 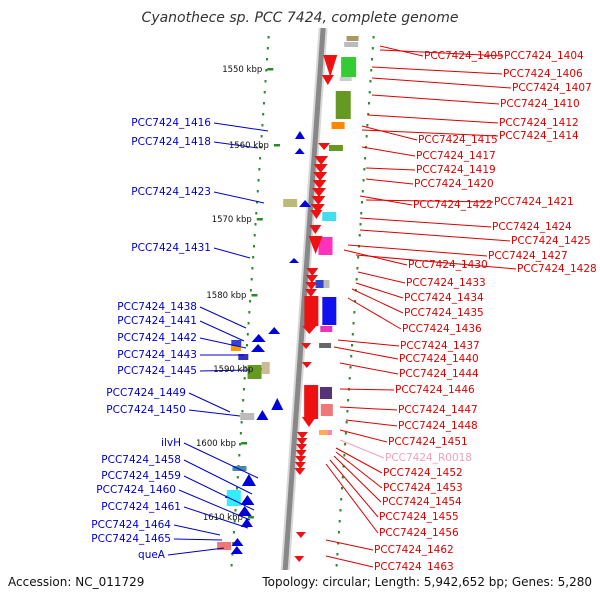 What do you see at coordinates (146, 393) in the screenshot?
I see `gene-label-left: PCC7424_1449` at bounding box center [146, 393].